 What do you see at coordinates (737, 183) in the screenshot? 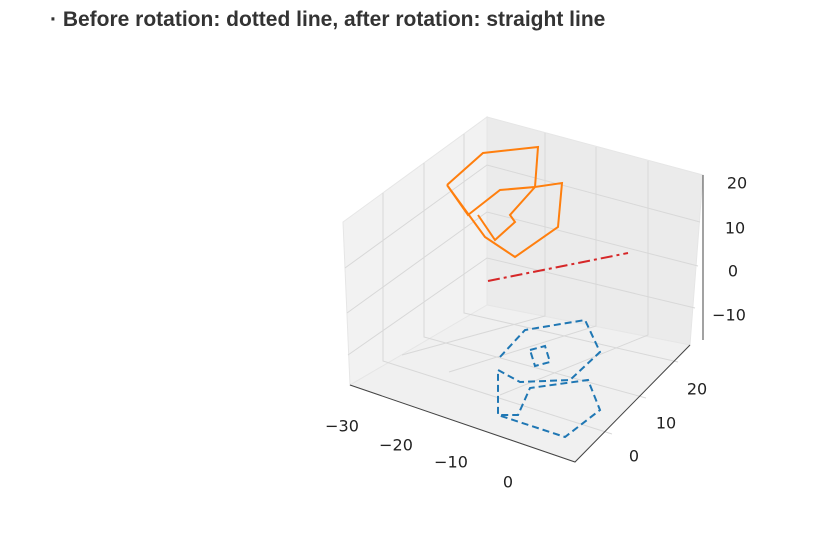
I see `z-tick-label: 20` at bounding box center [737, 183].